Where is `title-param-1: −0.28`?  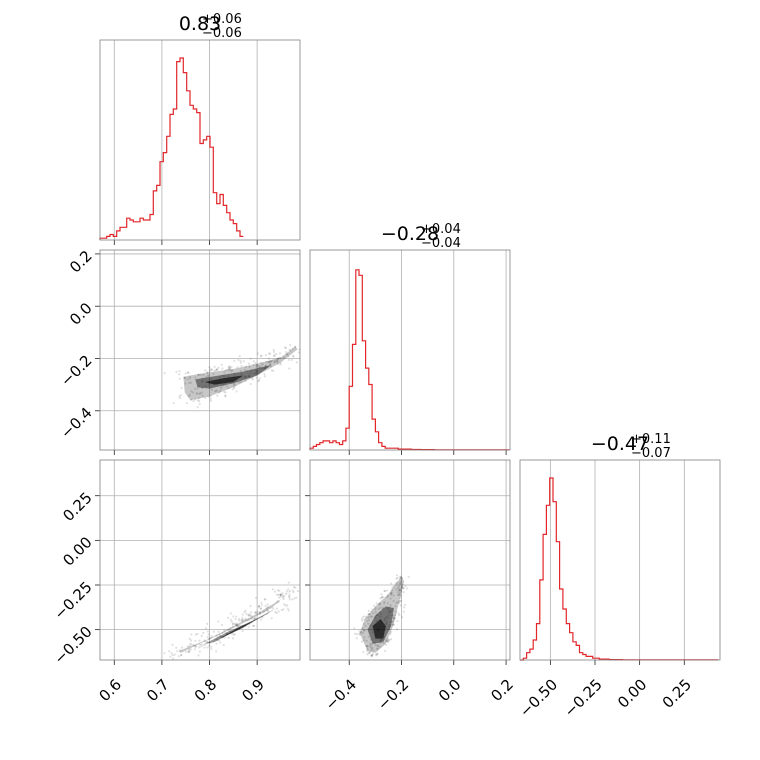
title-param-1: −0.28 is located at coordinates (410, 234).